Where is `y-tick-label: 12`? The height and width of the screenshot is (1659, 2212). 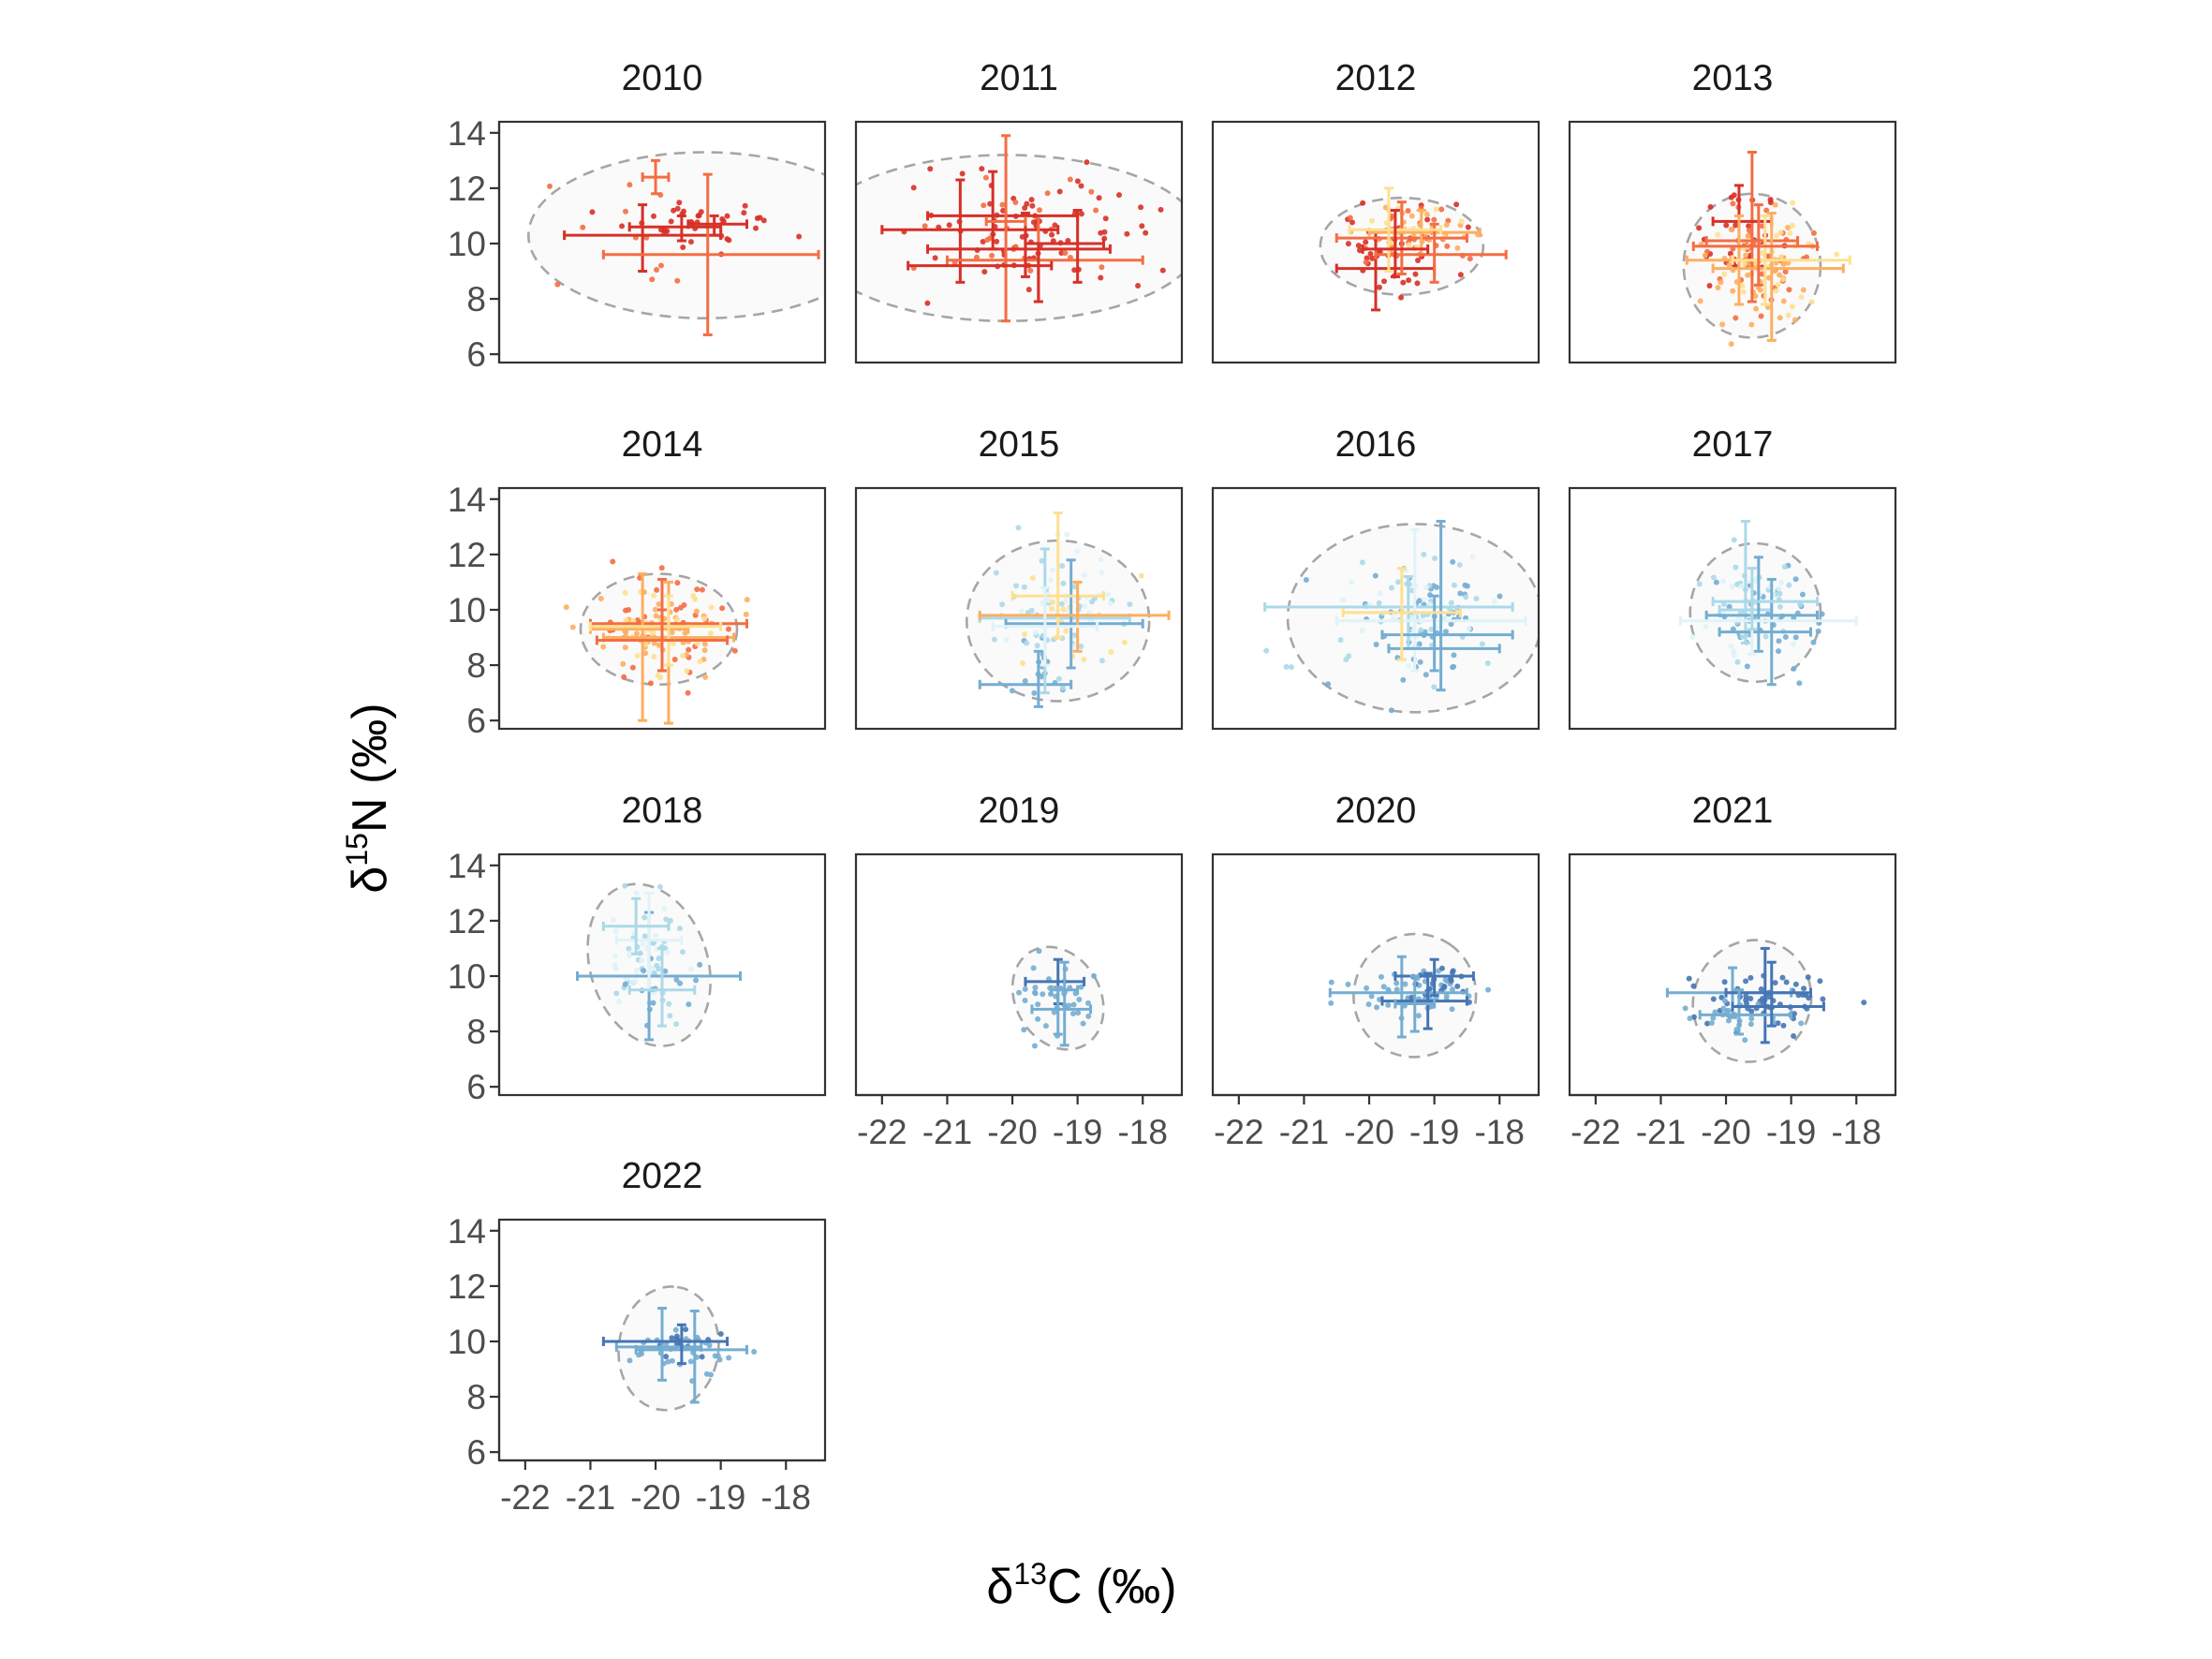
y-tick-label: 12 is located at coordinates (467, 189).